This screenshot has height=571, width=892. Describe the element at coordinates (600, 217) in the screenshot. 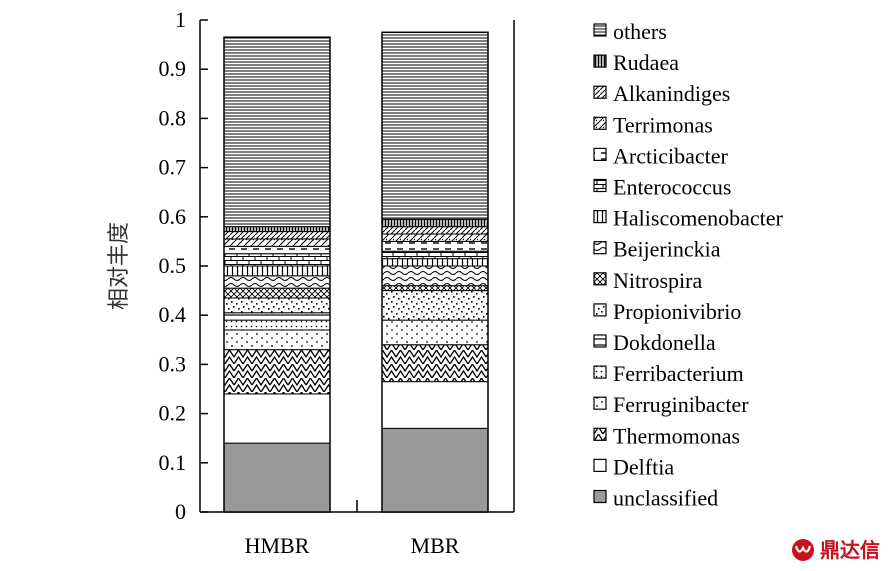

I see `legend-swatch-haliscomenobacter` at that location.